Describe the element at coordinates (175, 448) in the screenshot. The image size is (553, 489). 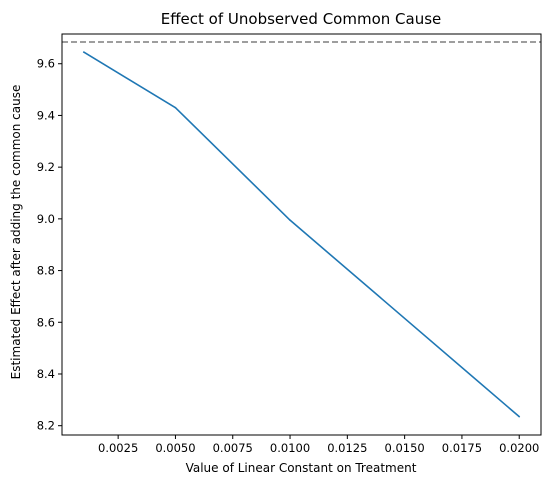
I see `x-tick-label: 0.0050` at that location.